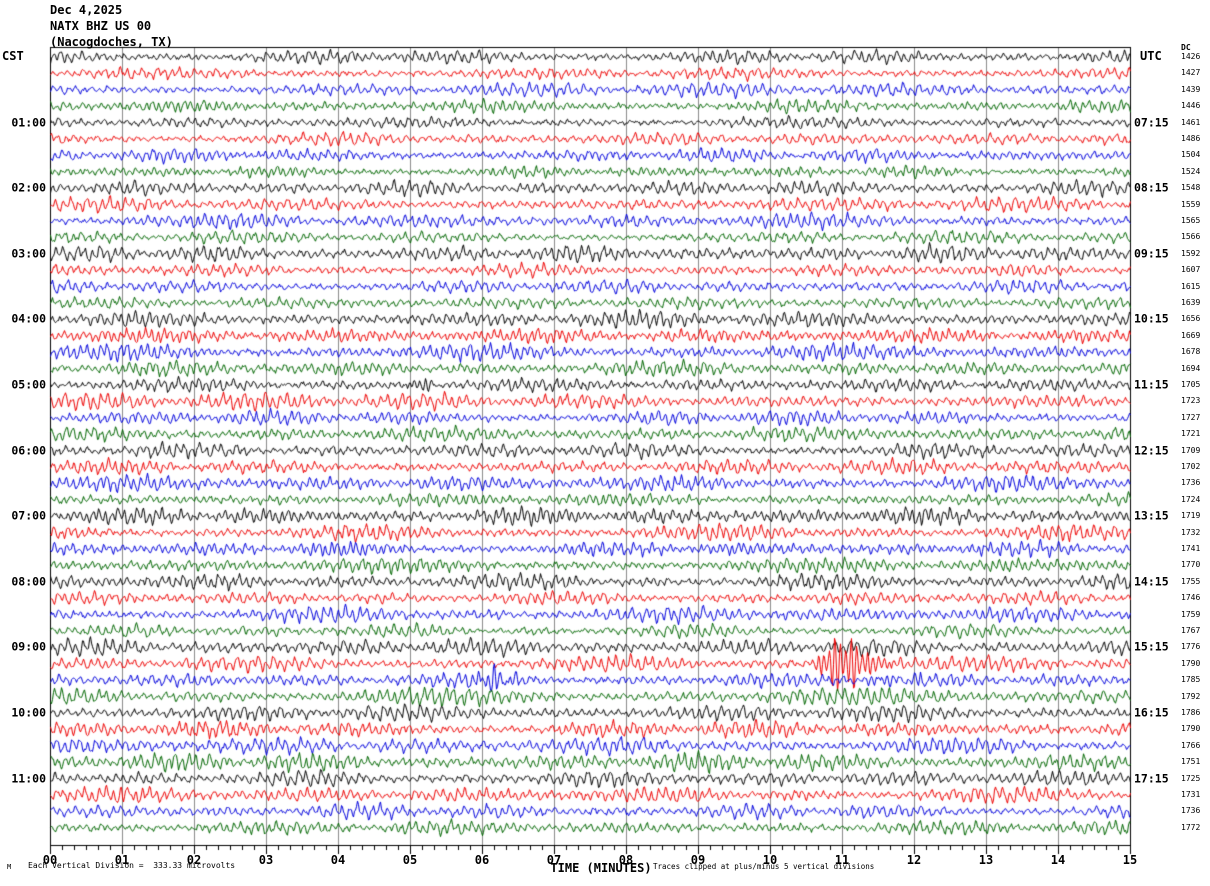  I want to click on left-hour-label: 06:00, so click(28, 449).